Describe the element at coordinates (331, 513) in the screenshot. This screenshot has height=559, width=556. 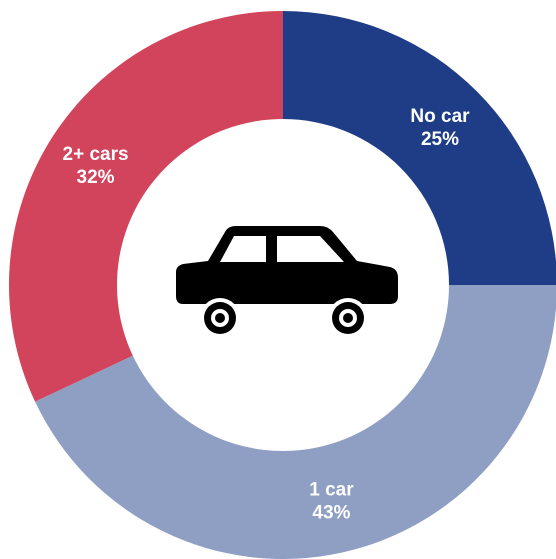
I see `value-label: 43%` at that location.